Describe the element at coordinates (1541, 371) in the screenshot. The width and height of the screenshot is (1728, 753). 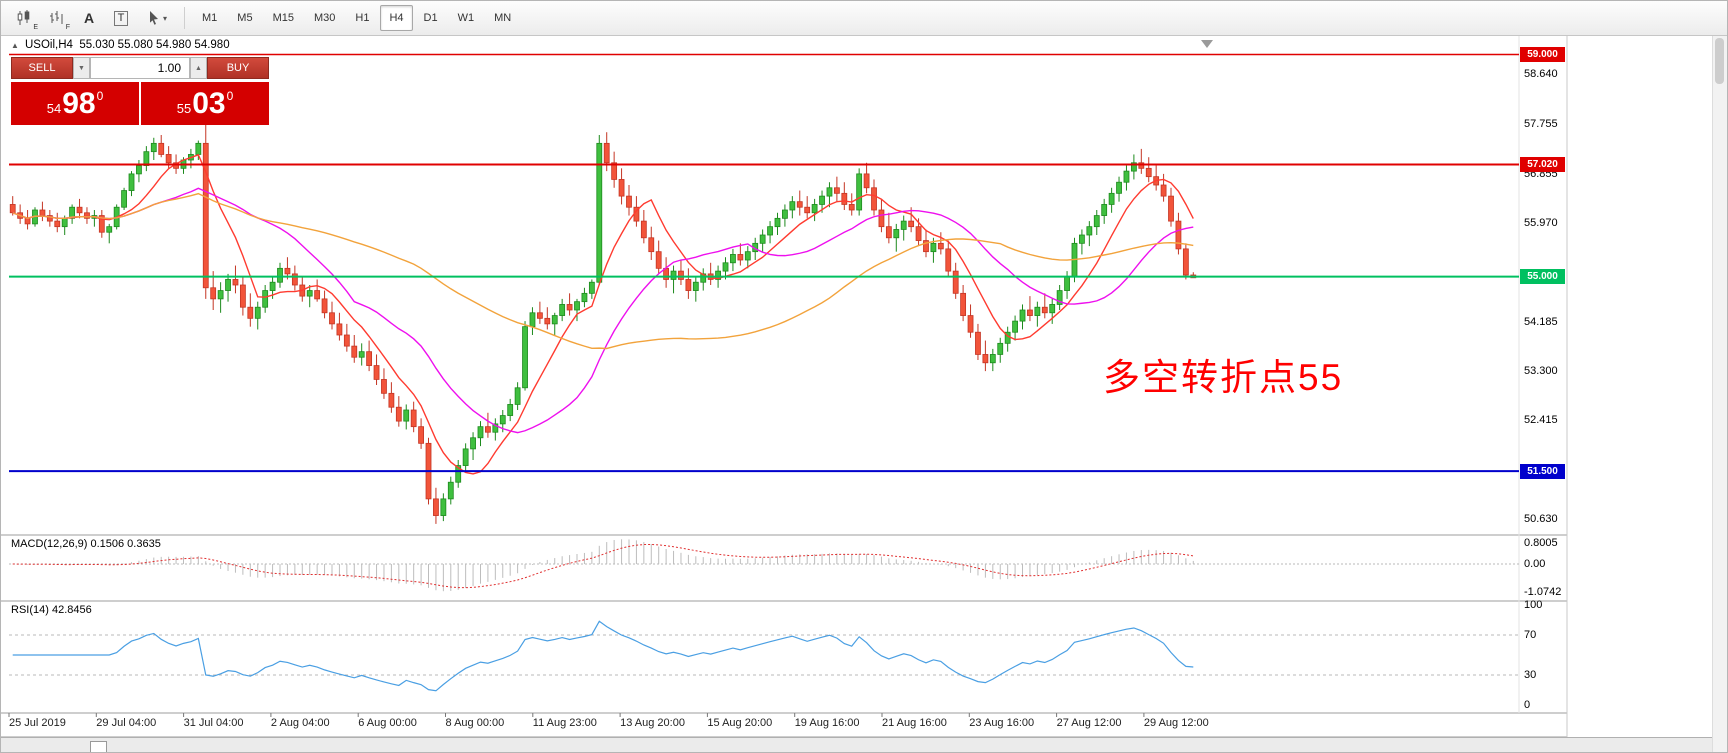
I see `price-axis-label: 53.300` at that location.